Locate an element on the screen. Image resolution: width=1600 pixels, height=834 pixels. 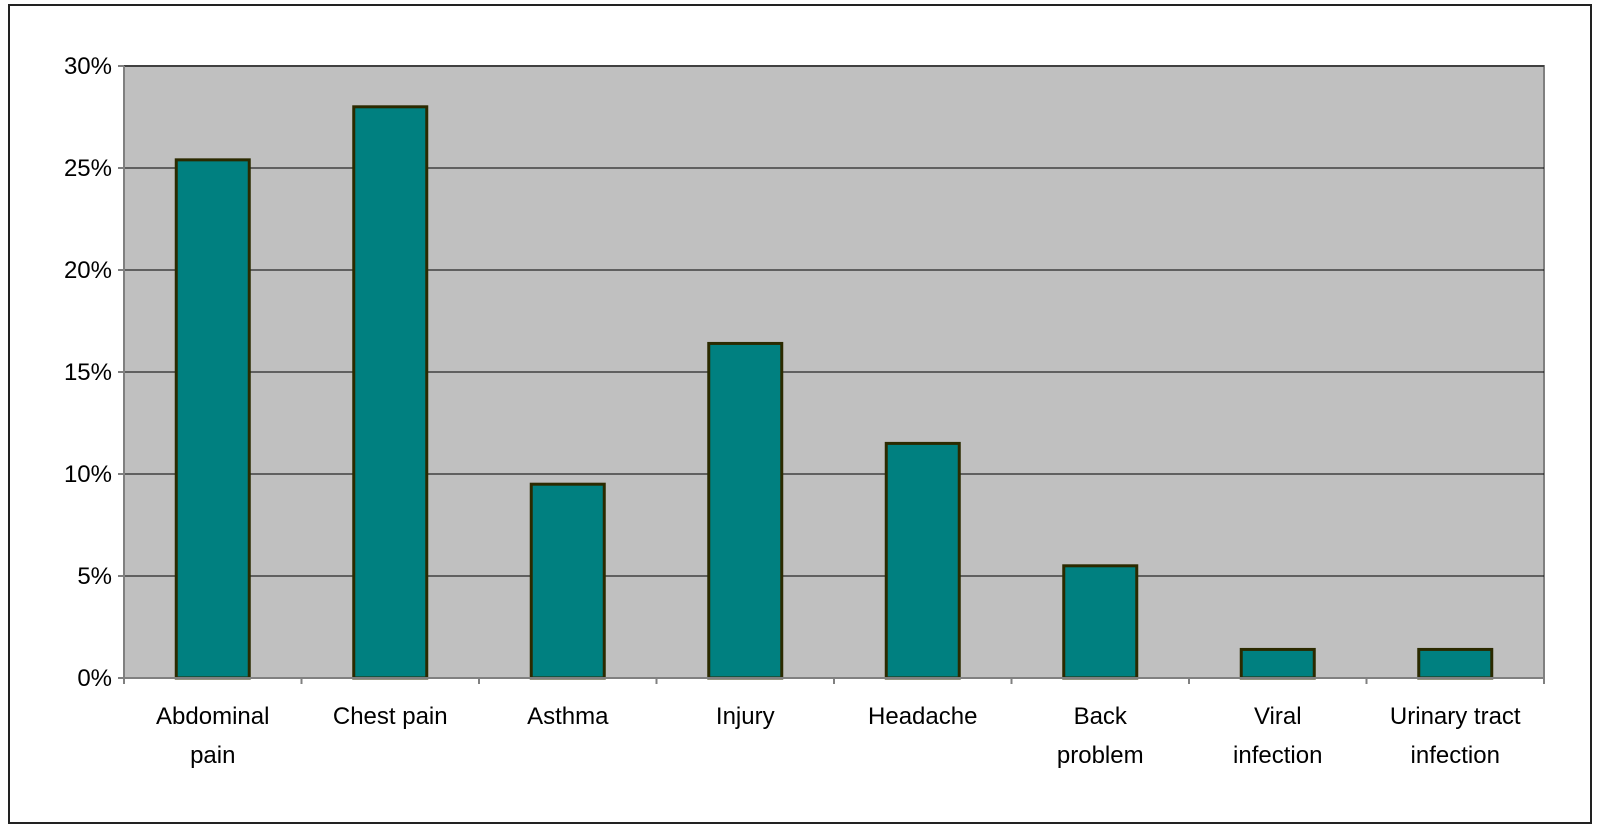
y-tick-label: 5% is located at coordinates (94, 576).